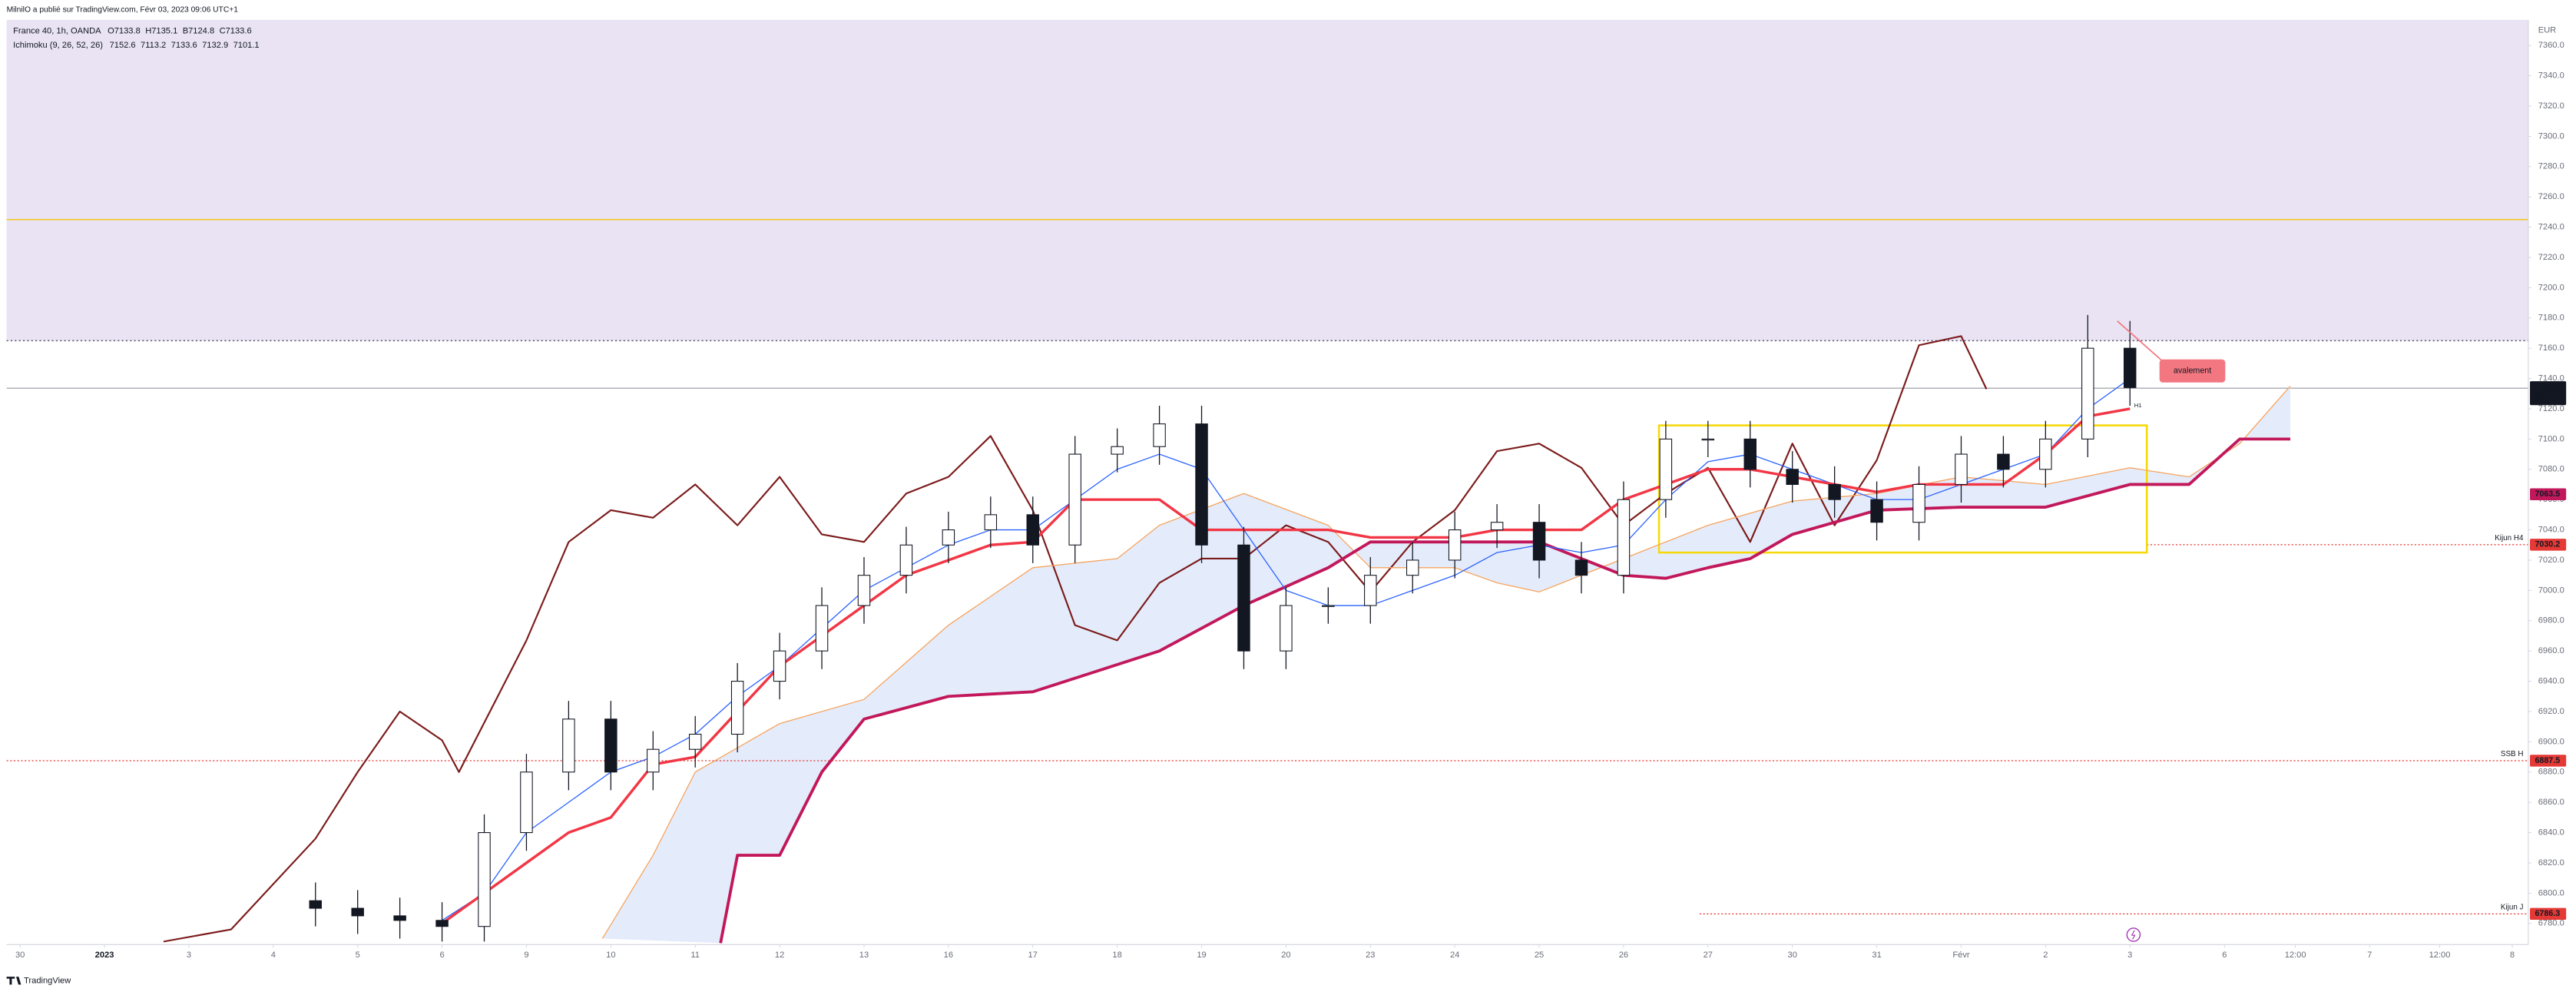 This screenshot has height=992, width=2576. I want to click on level-price: 7030.2, so click(2547, 545).